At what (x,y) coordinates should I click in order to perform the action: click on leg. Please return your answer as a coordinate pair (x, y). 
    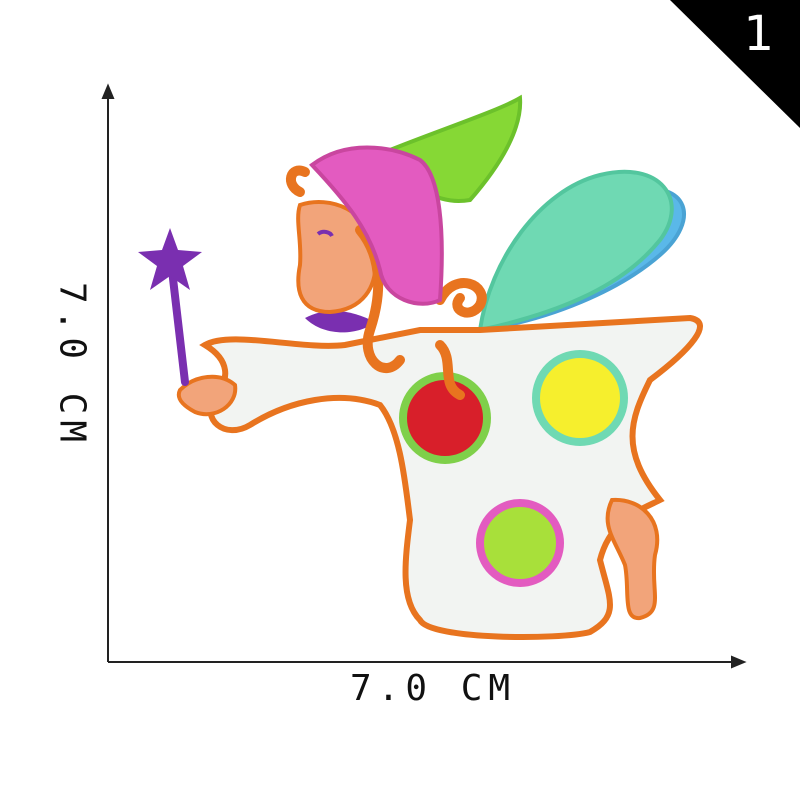
    Looking at the image, I should click on (632, 558).